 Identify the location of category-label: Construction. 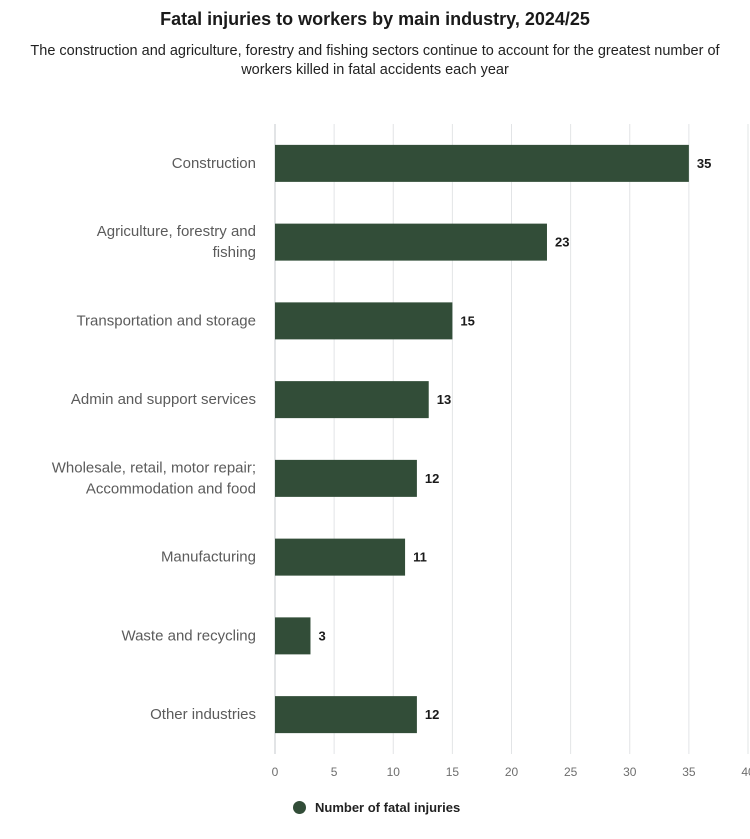
(214, 163).